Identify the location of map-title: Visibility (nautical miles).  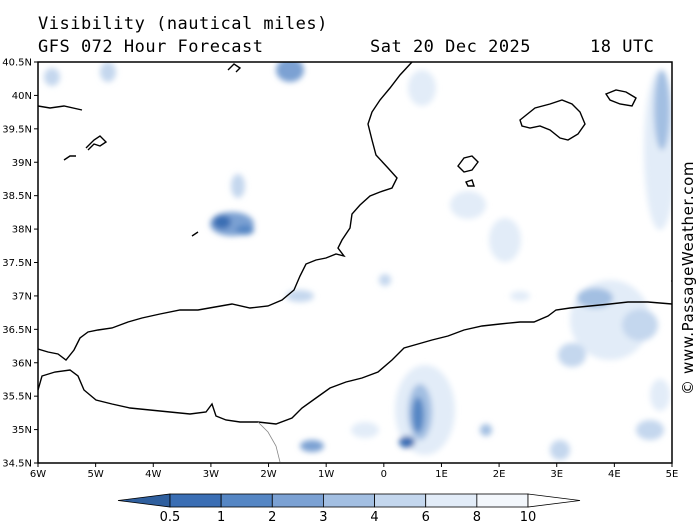
(183, 24).